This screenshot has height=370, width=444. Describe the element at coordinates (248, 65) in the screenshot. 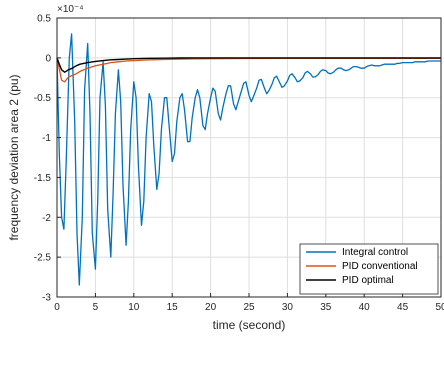

I see `series-line-pid-optimal` at that location.